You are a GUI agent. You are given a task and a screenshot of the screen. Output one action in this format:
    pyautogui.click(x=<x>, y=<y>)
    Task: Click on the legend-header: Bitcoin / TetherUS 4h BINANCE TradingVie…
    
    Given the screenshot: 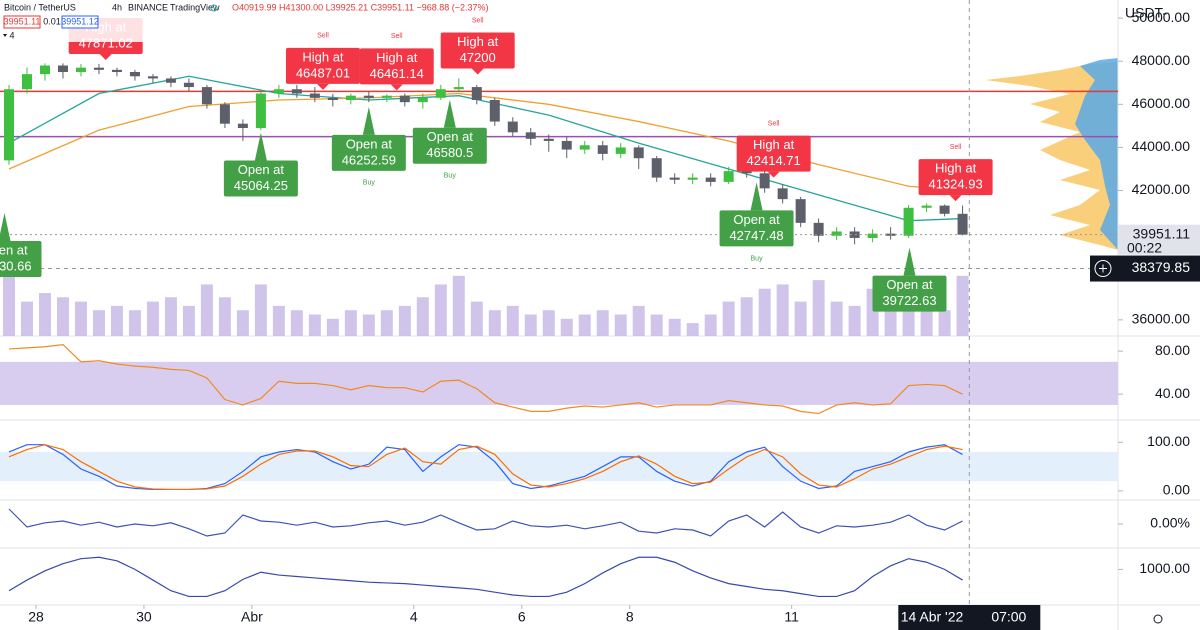 What is the action you would take?
    pyautogui.click(x=244, y=21)
    